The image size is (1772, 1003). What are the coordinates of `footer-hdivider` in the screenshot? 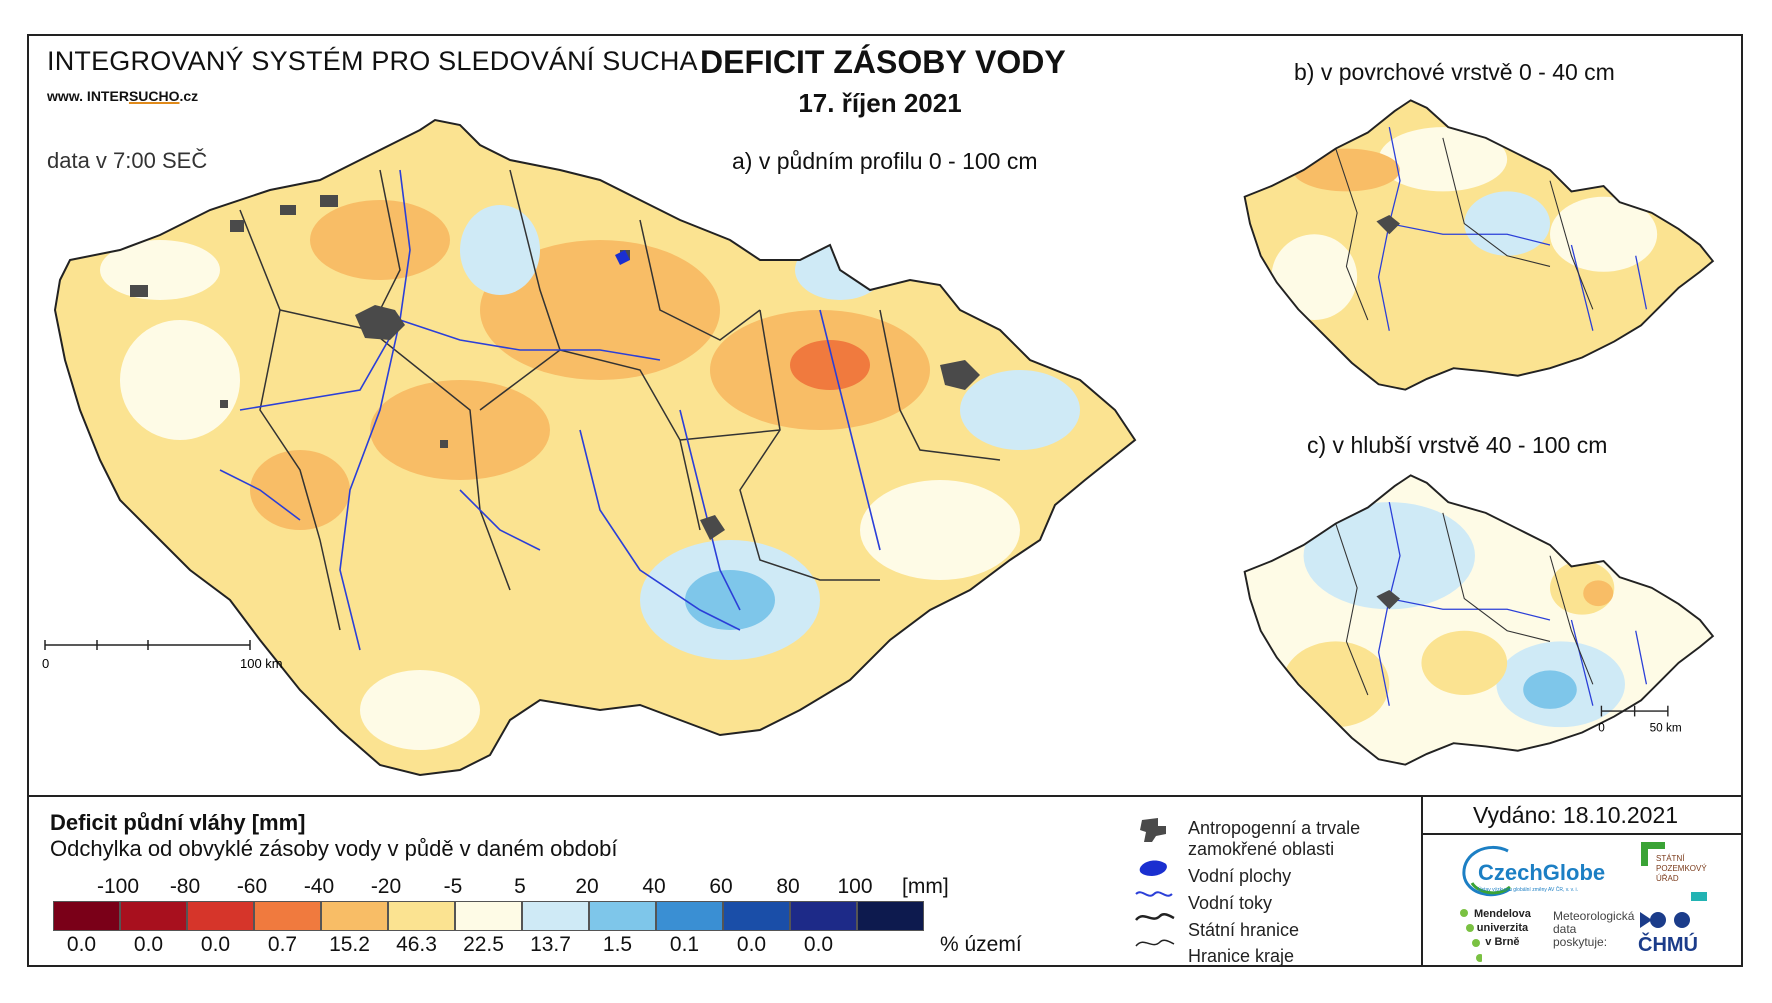 It's located at (1583, 834).